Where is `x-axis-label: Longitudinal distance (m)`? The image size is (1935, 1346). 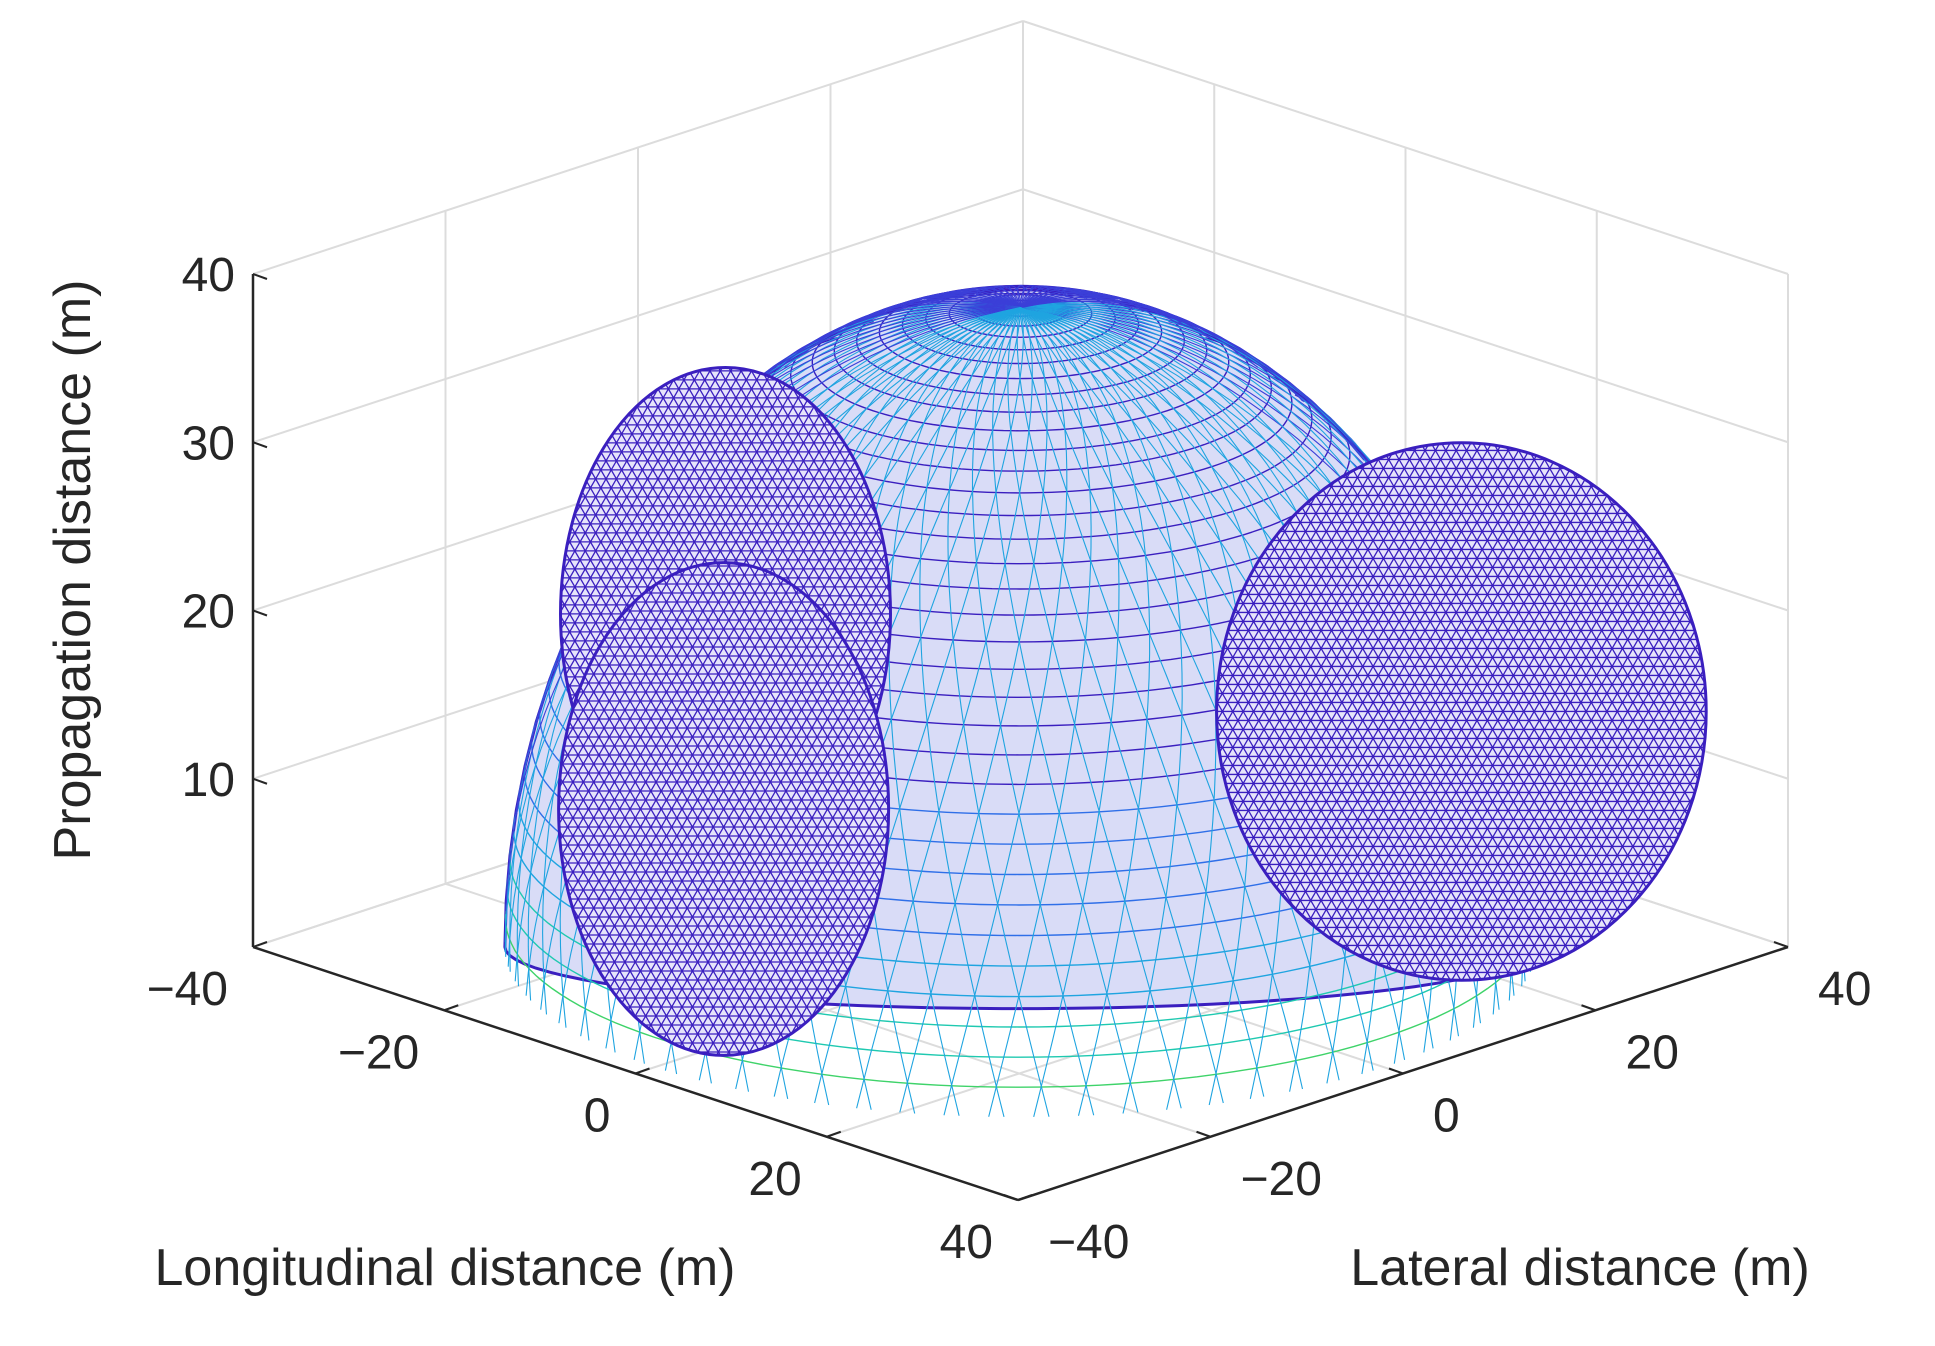
x-axis-label: Longitudinal distance (m) is located at coordinates (445, 1268).